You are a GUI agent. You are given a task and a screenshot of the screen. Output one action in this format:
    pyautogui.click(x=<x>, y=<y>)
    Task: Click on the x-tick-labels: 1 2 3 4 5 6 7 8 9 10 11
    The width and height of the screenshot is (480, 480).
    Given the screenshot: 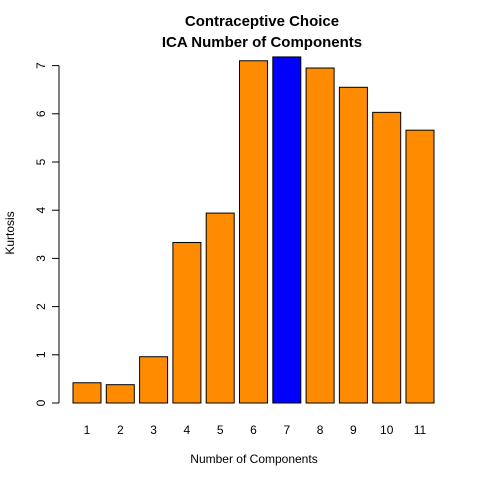 What is the action you would take?
    pyautogui.click(x=255, y=430)
    